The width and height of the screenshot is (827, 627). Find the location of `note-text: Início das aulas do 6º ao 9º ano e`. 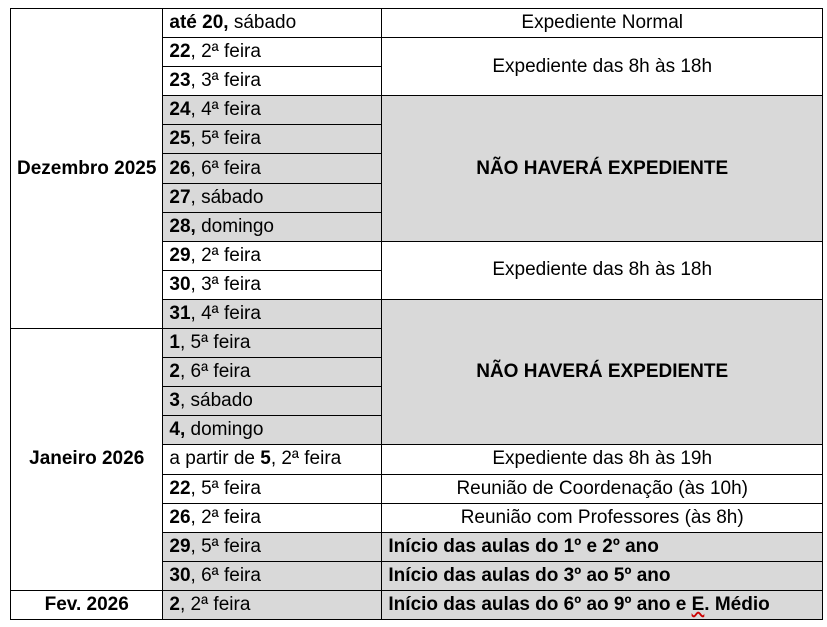

note-text: Início das aulas do 6º ao 9º ano e is located at coordinates (540, 604).